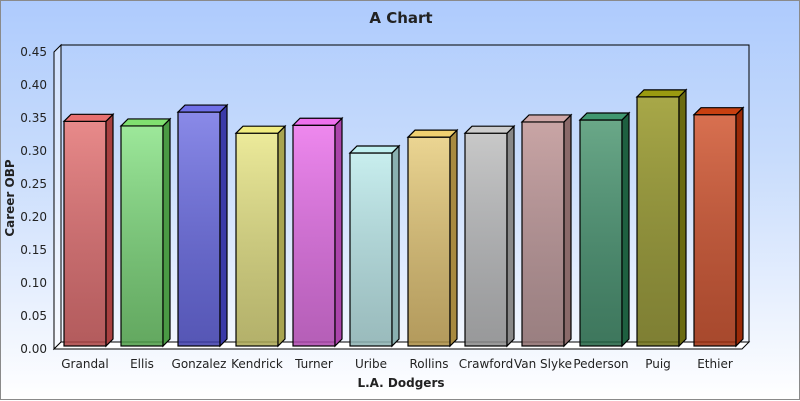  What do you see at coordinates (715, 364) in the screenshot?
I see `x-tick-label: Ethier` at bounding box center [715, 364].